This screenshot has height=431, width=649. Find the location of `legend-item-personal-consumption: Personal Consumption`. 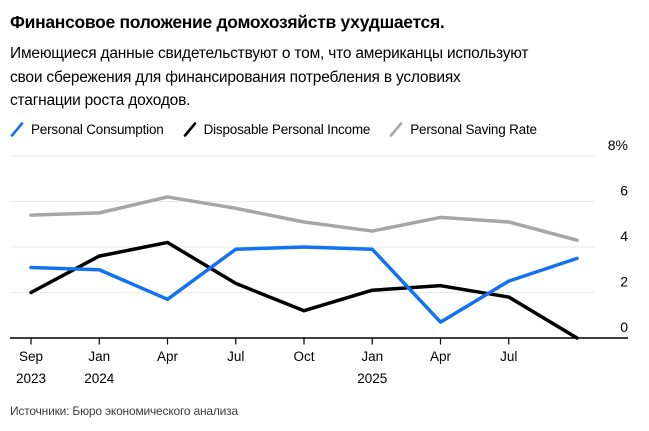

legend-item-personal-consumption: Personal Consumption is located at coordinates (87, 129).